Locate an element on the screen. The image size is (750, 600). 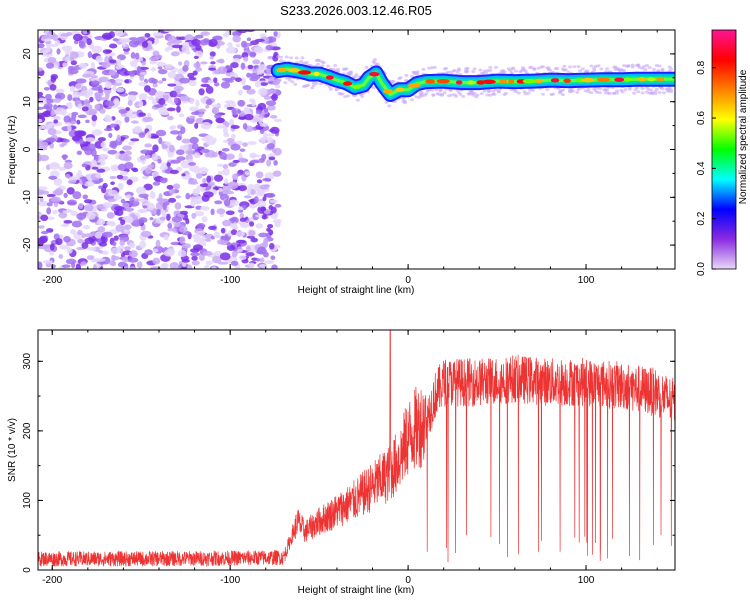
colorbar-bar is located at coordinates (724, 149).